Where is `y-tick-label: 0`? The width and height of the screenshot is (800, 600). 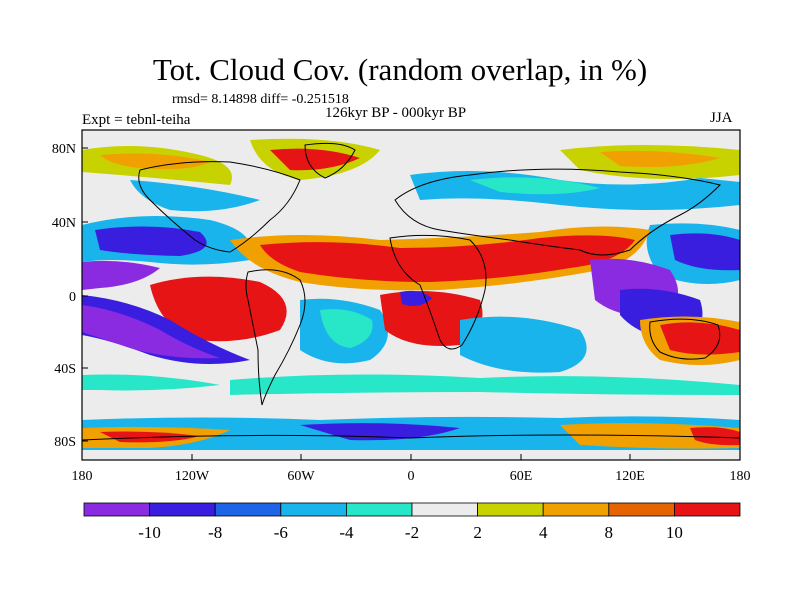
y-tick-label: 0 is located at coordinates (72, 297).